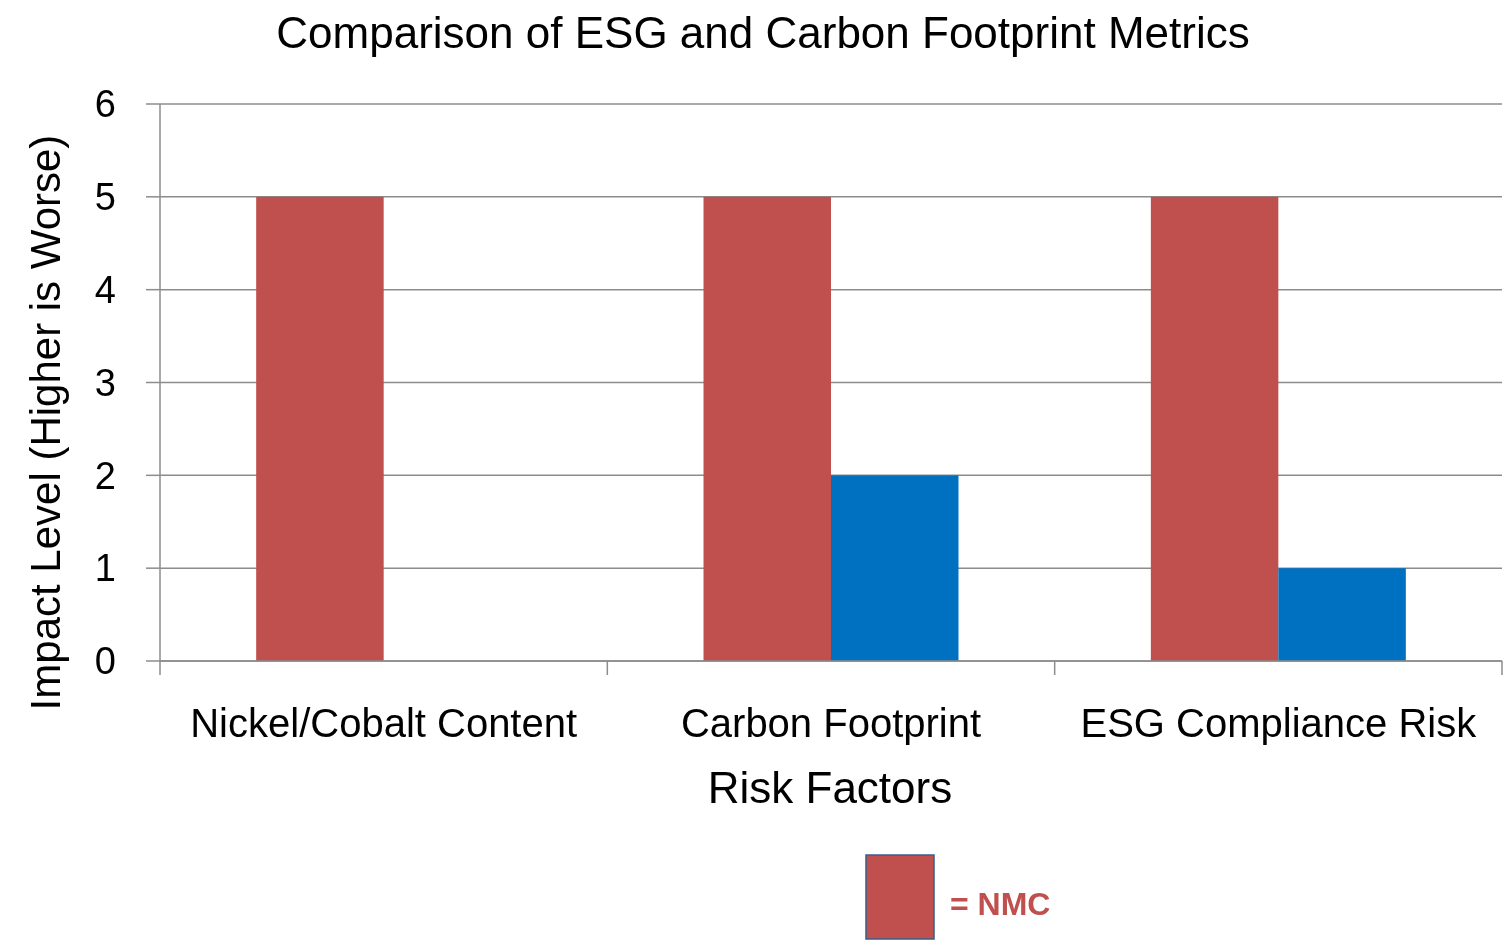 Image resolution: width=1510 pixels, height=941 pixels. I want to click on y-tick-label: 2, so click(105, 475).